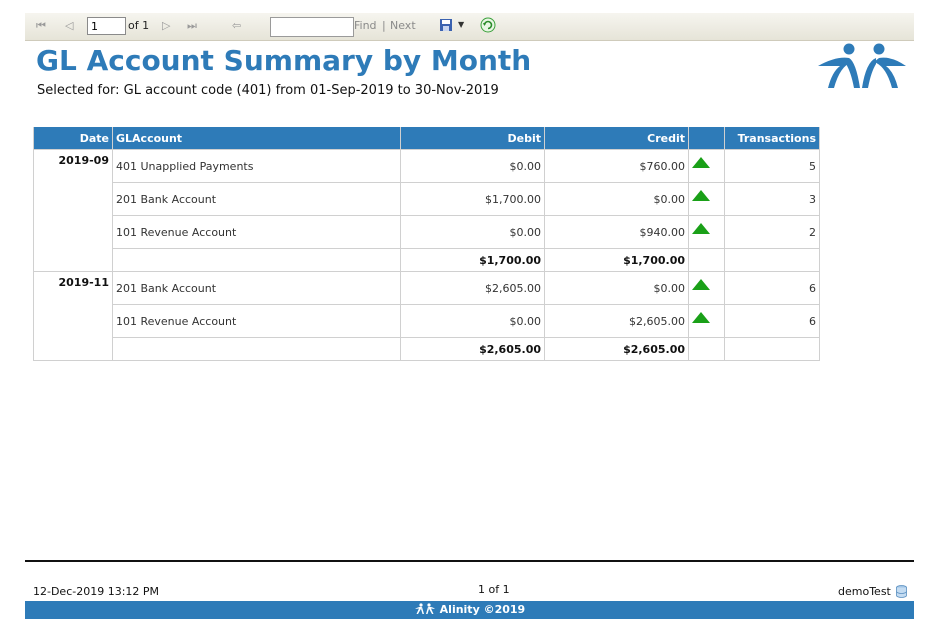  I want to click on previous-page-icon: ◁, so click(69, 25).